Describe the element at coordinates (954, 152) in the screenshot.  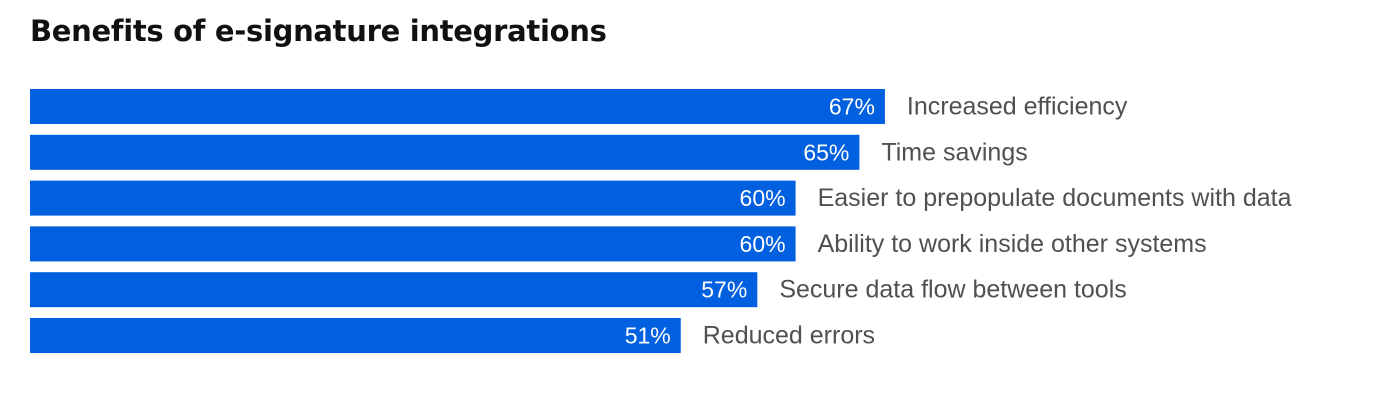
I see `bar-category-label: Time savings` at that location.